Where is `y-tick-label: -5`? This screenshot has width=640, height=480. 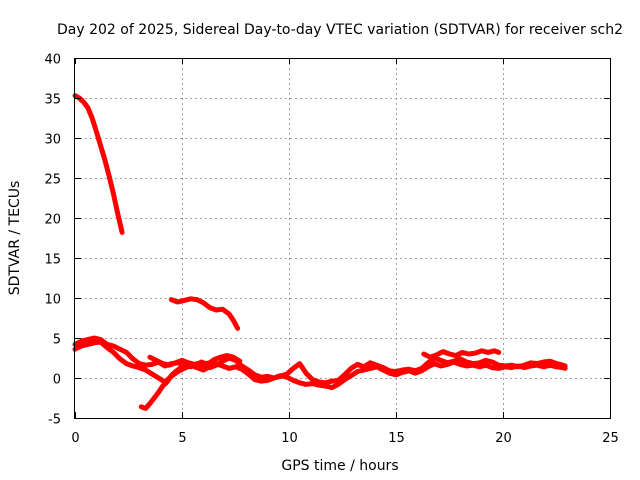 y-tick-label: -5 is located at coordinates (54, 420).